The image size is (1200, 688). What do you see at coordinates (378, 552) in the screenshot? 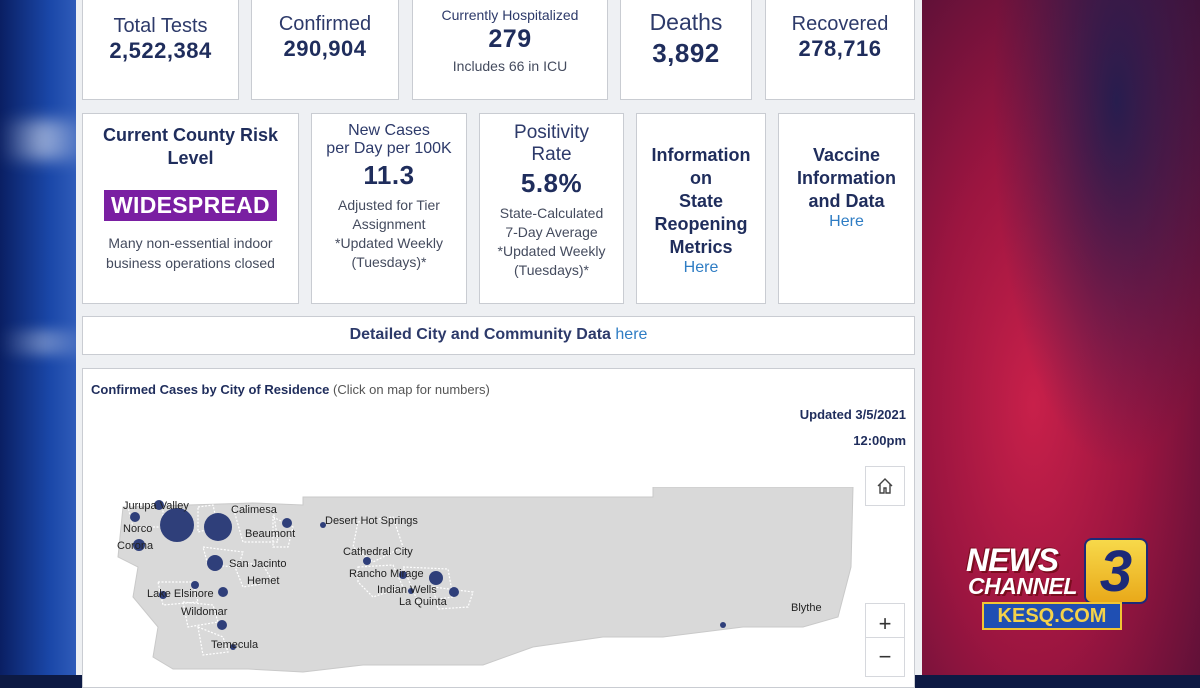
I see `city-label: Cathedral City` at bounding box center [378, 552].